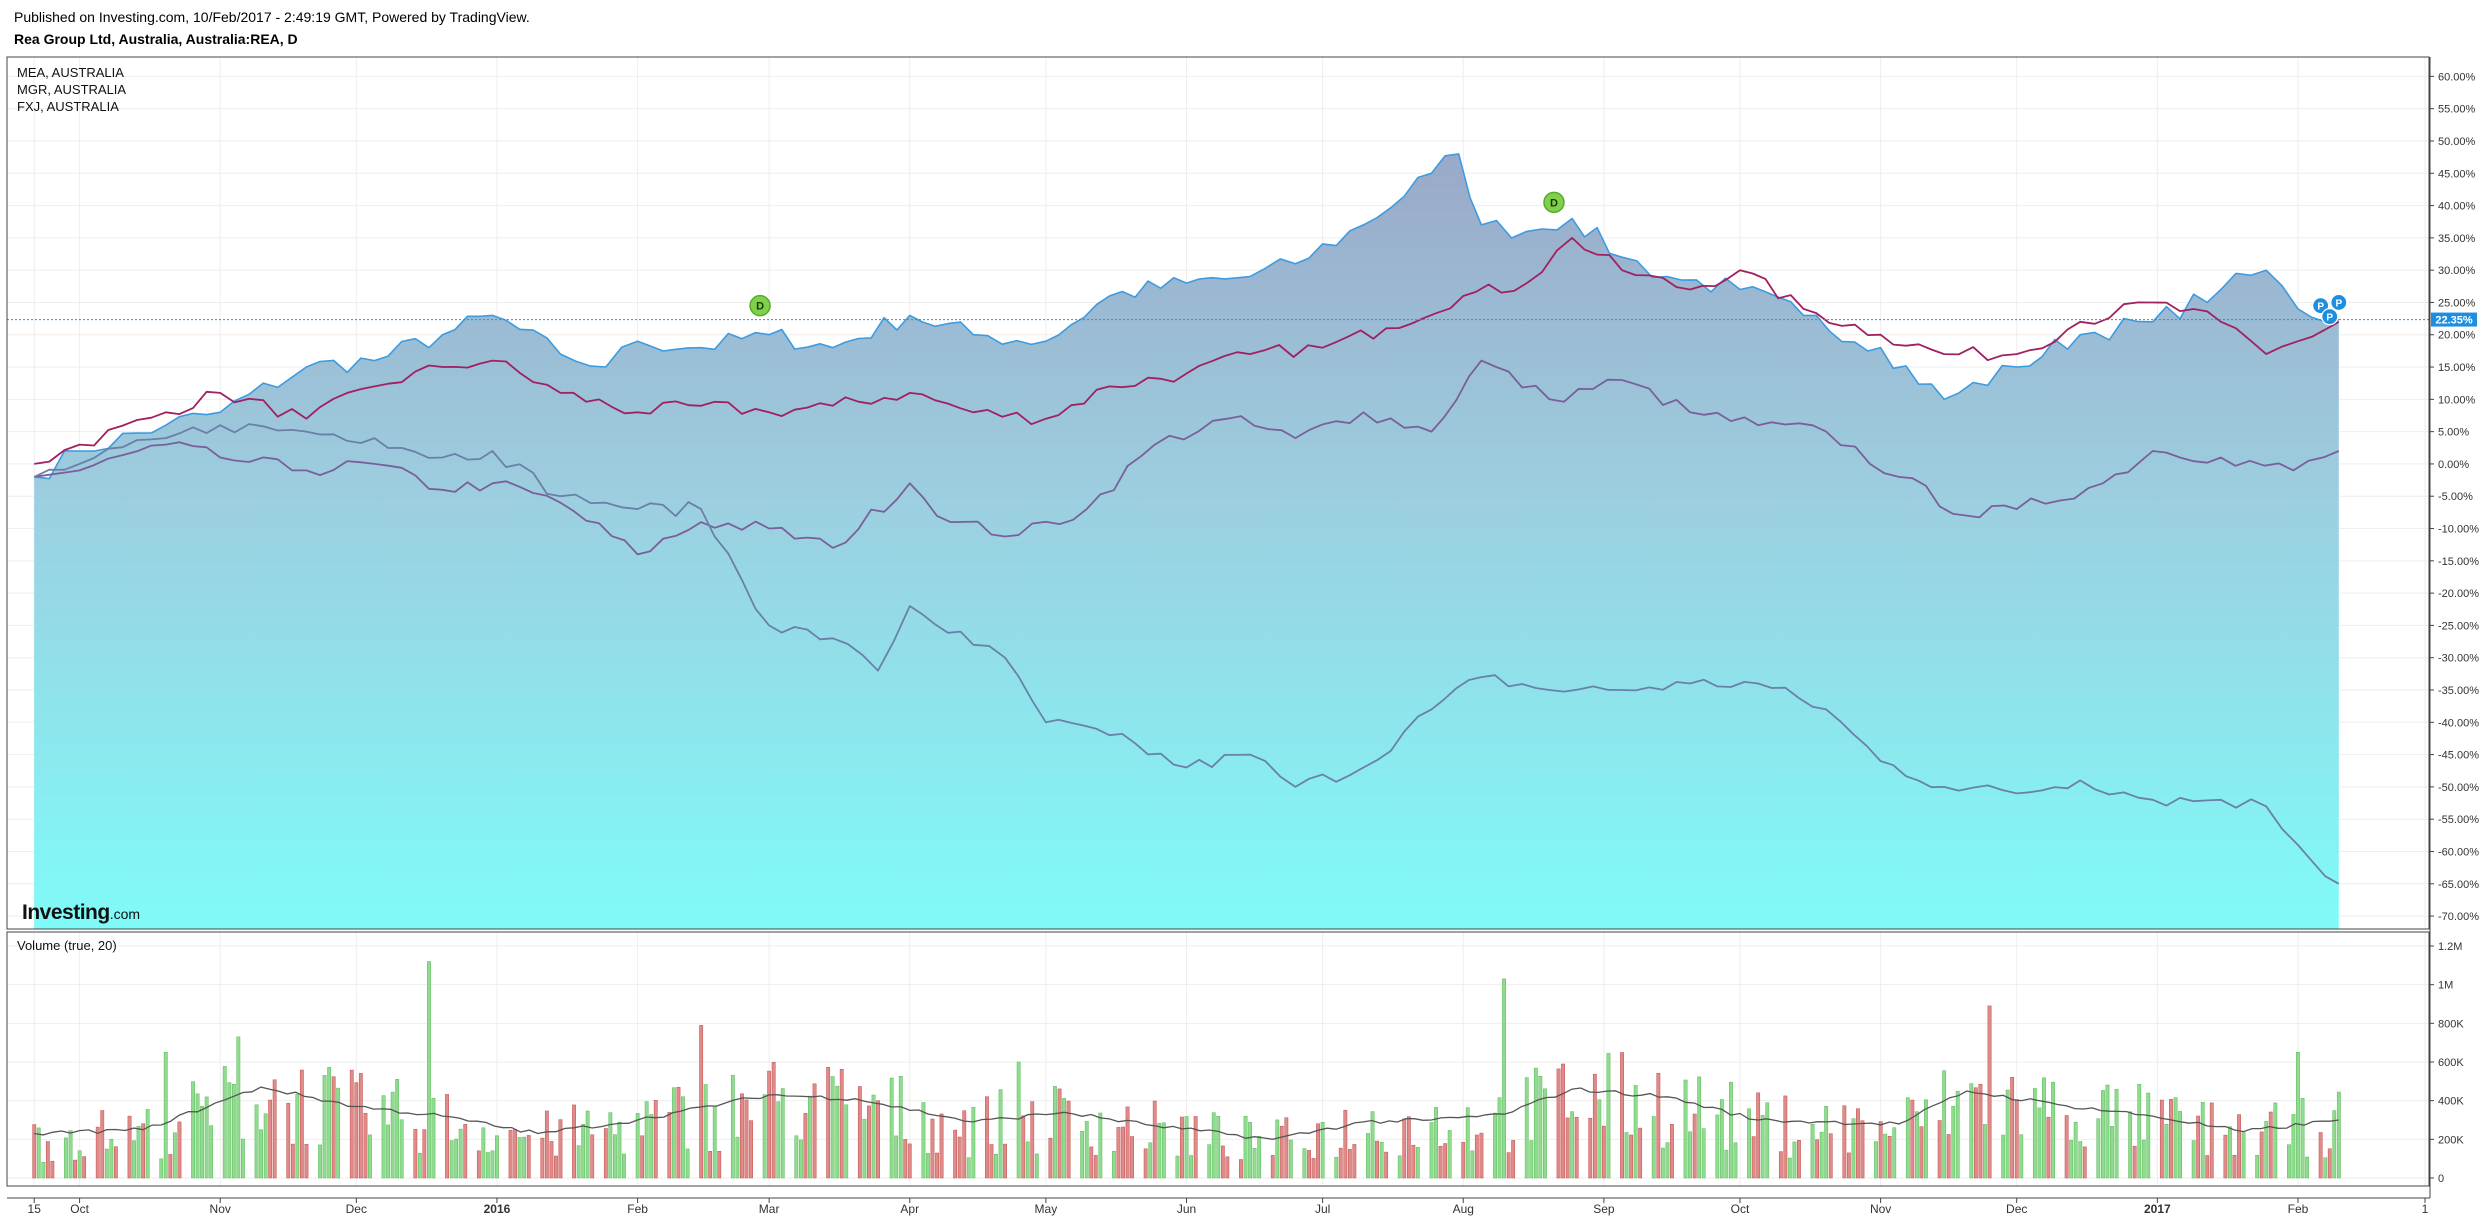  Describe the element at coordinates (769, 1209) in the screenshot. I see `x-tick-label: Mar` at that location.